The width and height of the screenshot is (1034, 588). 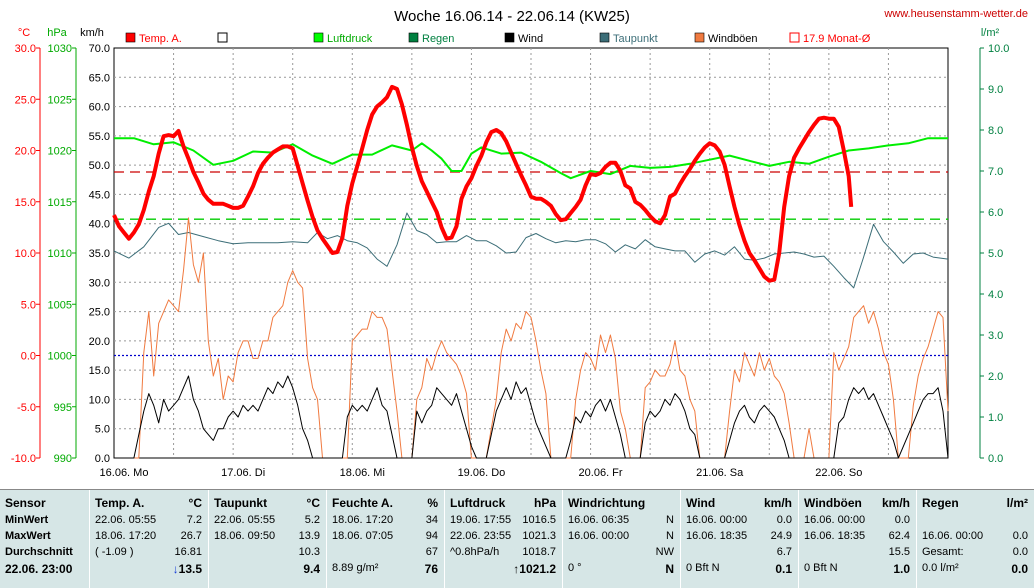 I want to click on max-label: MaxWert, so click(x=28, y=536).